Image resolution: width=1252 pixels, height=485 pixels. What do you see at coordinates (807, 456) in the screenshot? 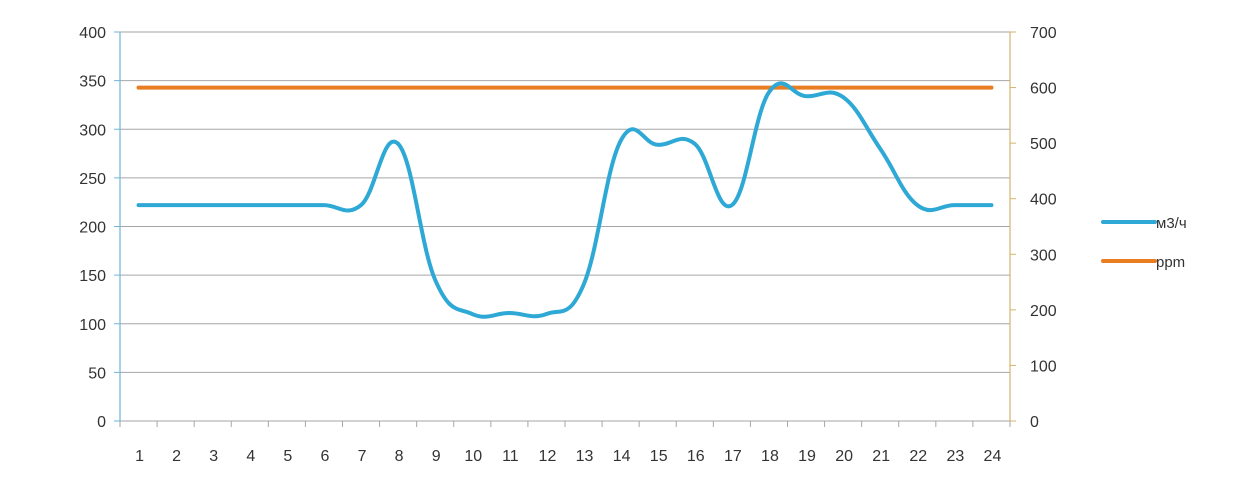
I see `x-tick-label: 19` at bounding box center [807, 456].